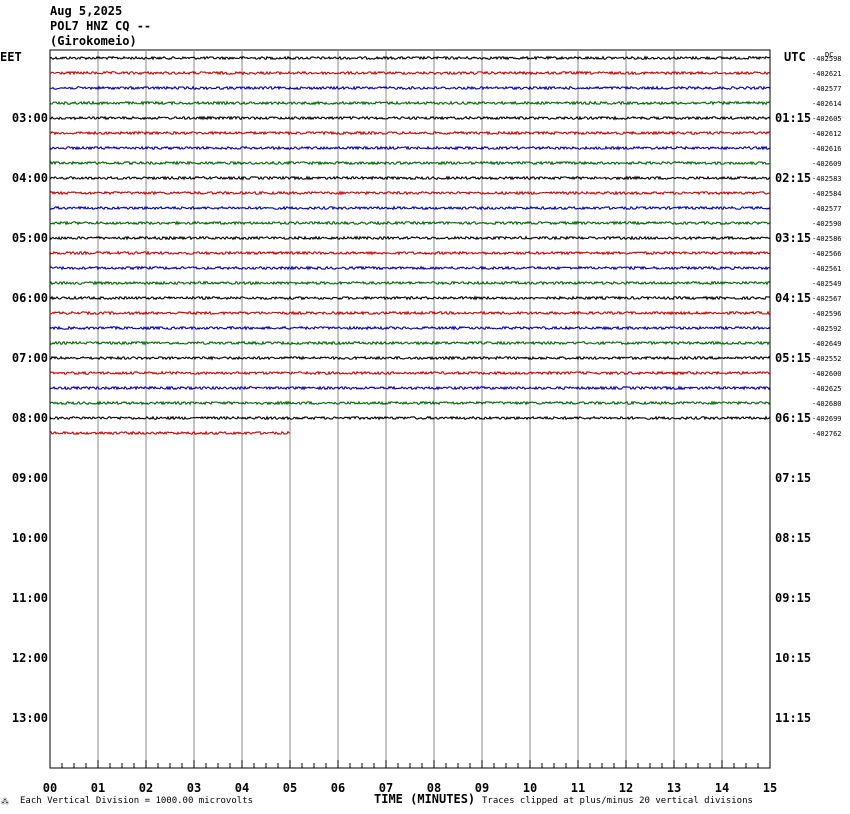  I want to click on right-hour-label: 09:15, so click(793, 598).